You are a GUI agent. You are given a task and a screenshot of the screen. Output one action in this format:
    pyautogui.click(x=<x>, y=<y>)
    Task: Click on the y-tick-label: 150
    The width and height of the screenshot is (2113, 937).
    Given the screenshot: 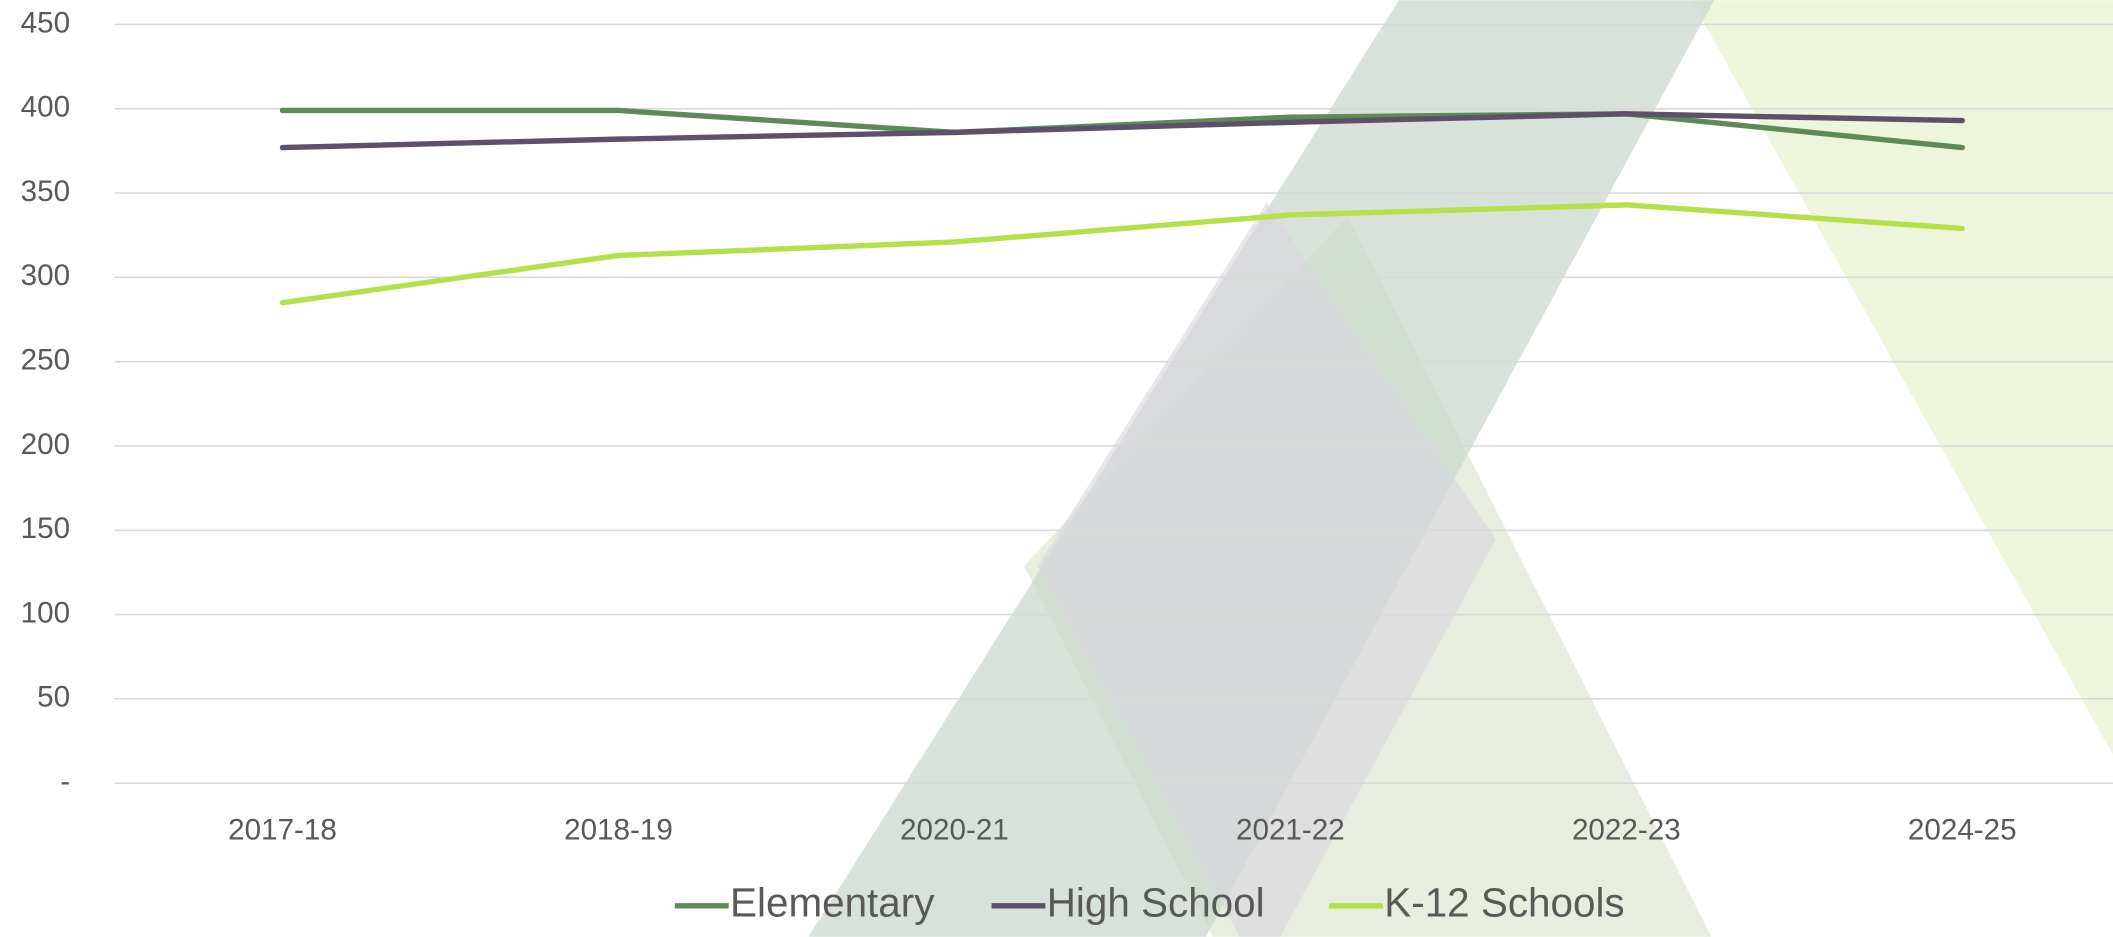 What is the action you would take?
    pyautogui.click(x=45, y=528)
    